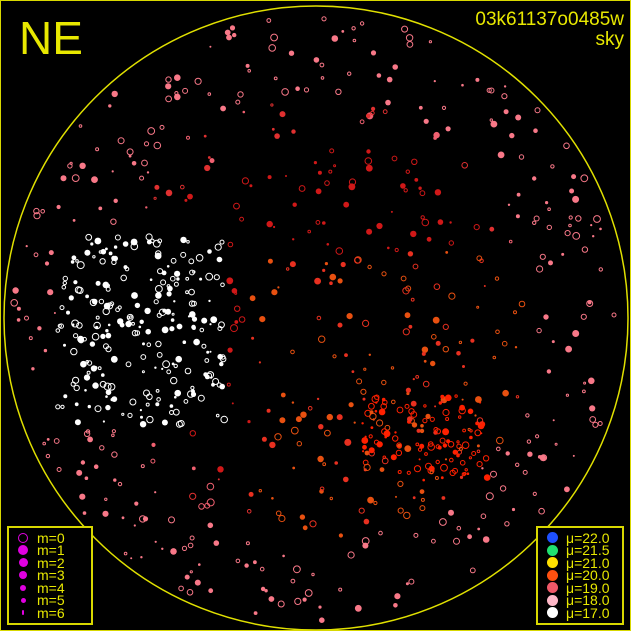 The height and width of the screenshot is (631, 631). What do you see at coordinates (51, 587) in the screenshot?
I see `magnitude-label: m=4` at bounding box center [51, 587].